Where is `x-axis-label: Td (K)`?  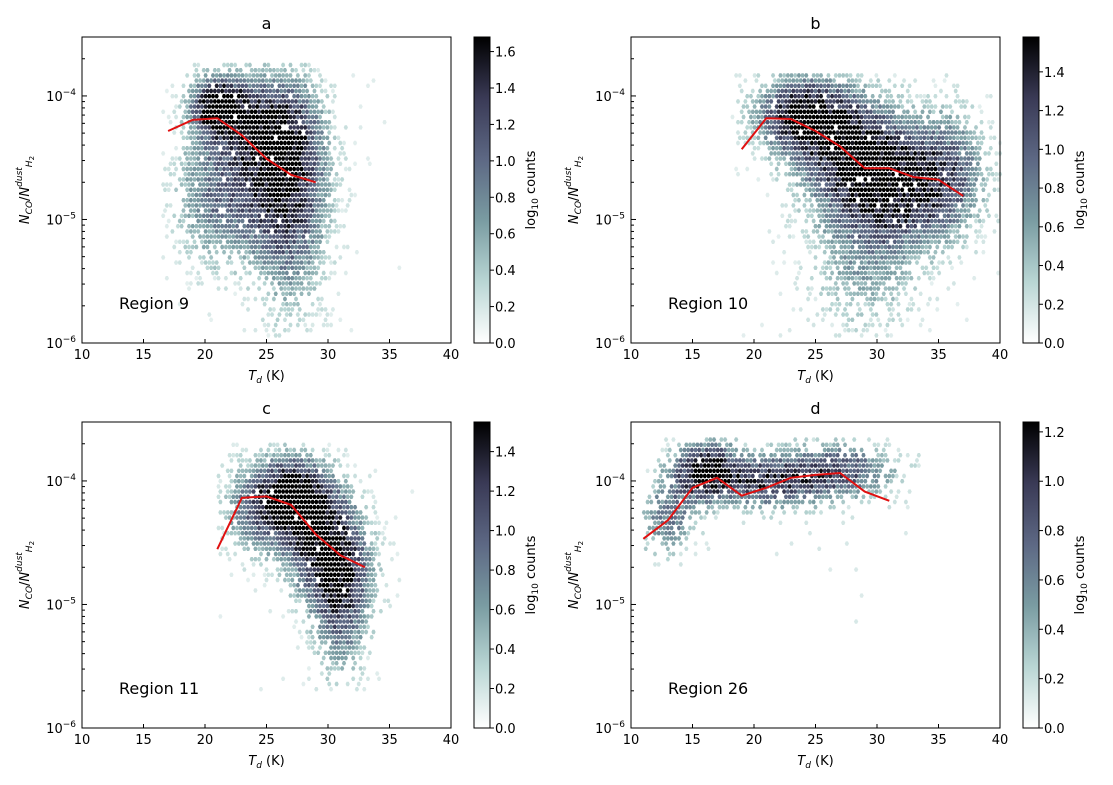
x-axis-label: Td (K) is located at coordinates (815, 377).